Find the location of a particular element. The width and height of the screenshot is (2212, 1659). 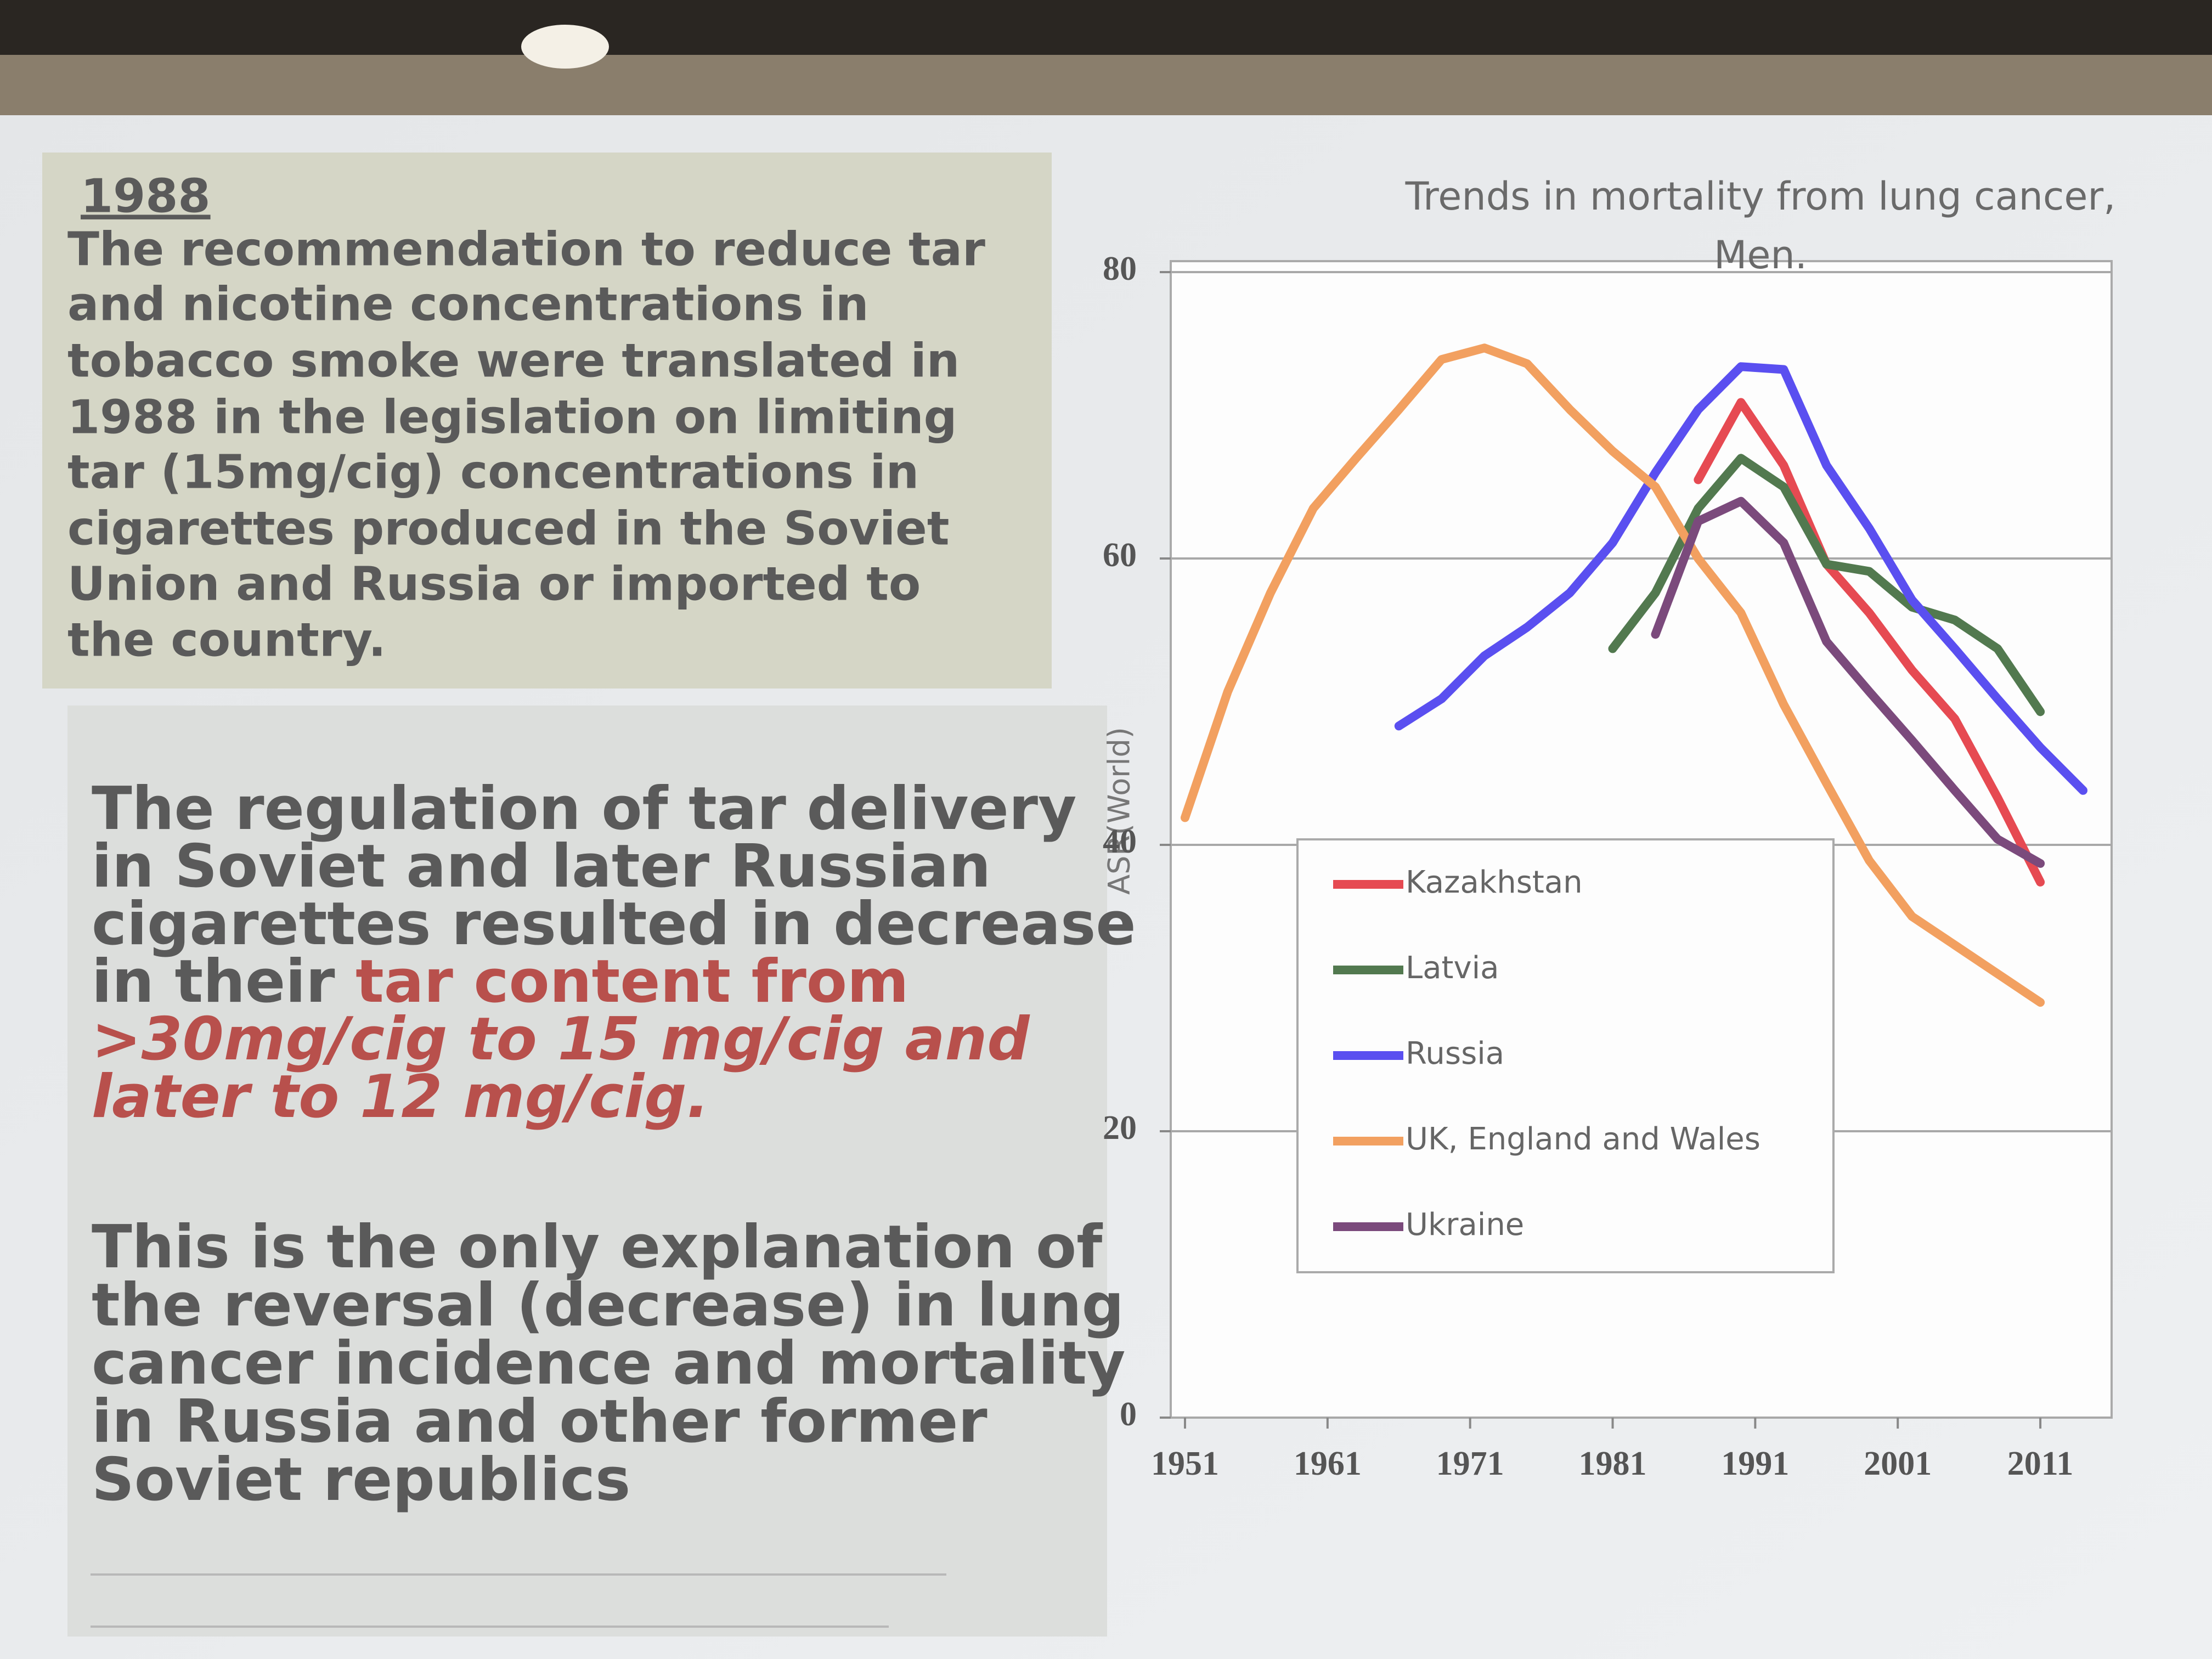

y-tick-label: 60 is located at coordinates (1120, 555).